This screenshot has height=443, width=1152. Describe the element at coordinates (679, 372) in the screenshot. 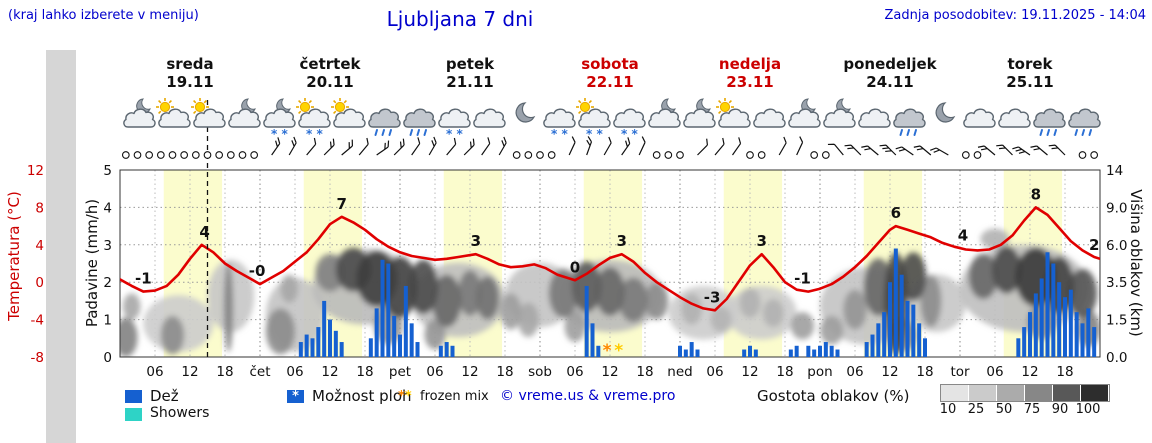

I see `x-axis-label: ned` at that location.